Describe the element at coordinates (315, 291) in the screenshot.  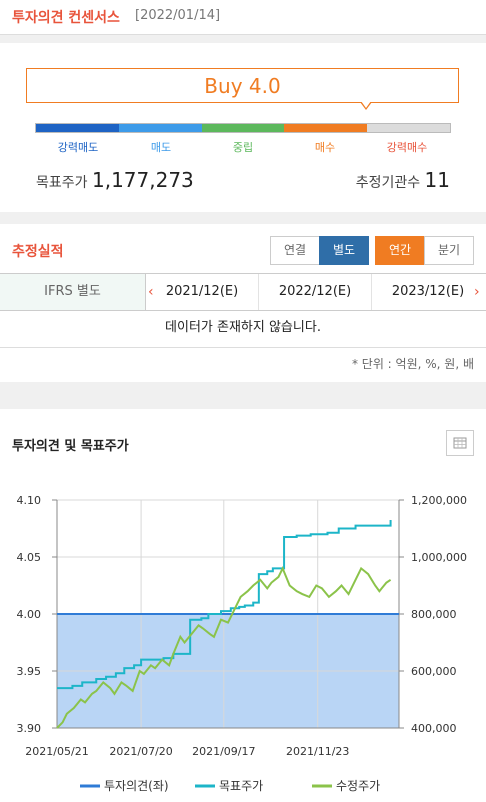
I see `year-col-2022: 2022/12(E)` at that location.